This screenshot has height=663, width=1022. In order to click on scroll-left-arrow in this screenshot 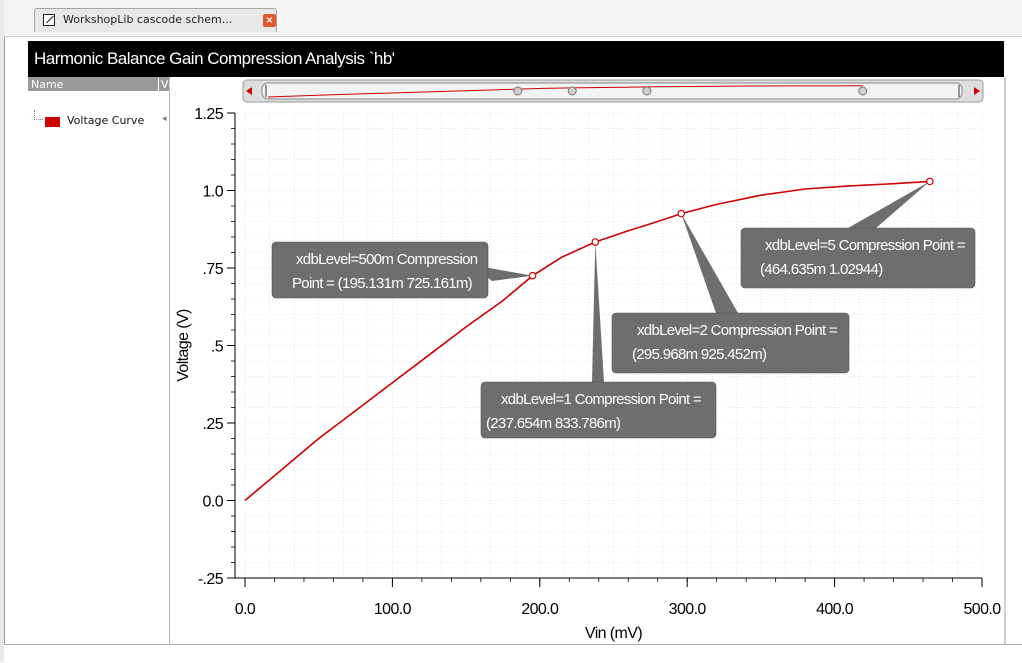, I will do `click(249, 91)`.